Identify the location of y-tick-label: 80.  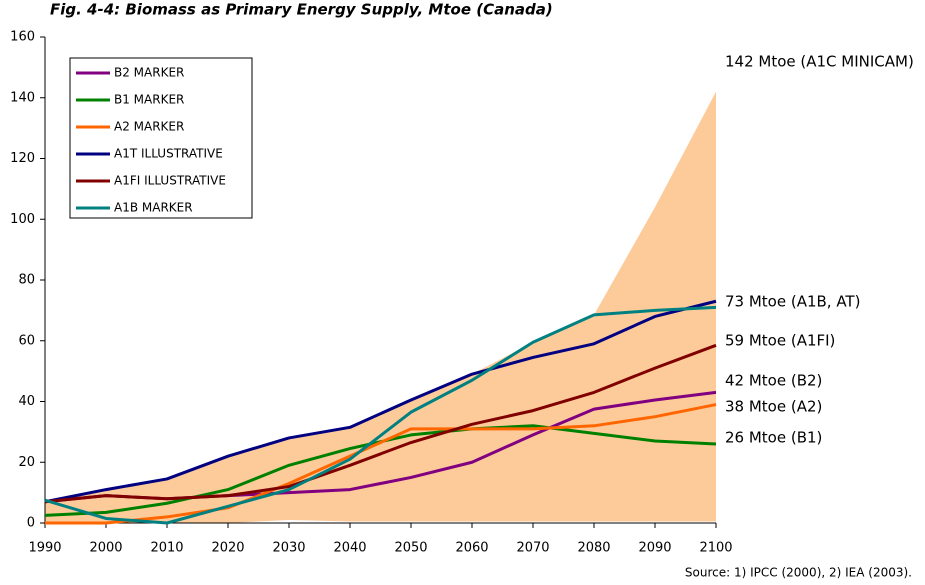
(26, 280).